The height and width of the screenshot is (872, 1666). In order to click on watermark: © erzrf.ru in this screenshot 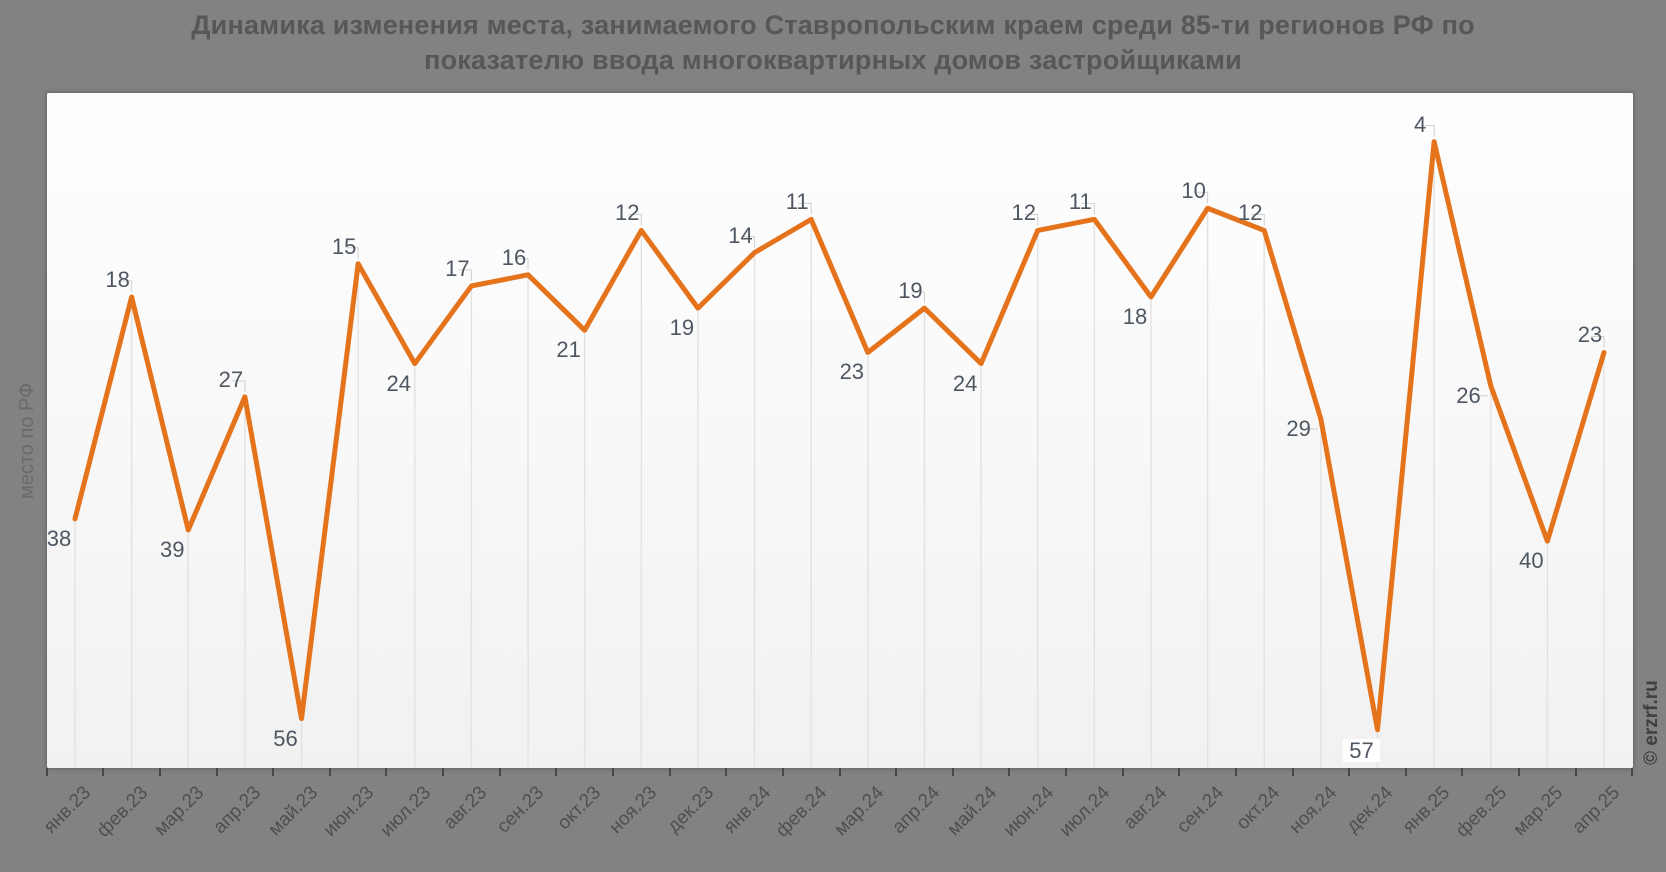, I will do `click(1651, 722)`.